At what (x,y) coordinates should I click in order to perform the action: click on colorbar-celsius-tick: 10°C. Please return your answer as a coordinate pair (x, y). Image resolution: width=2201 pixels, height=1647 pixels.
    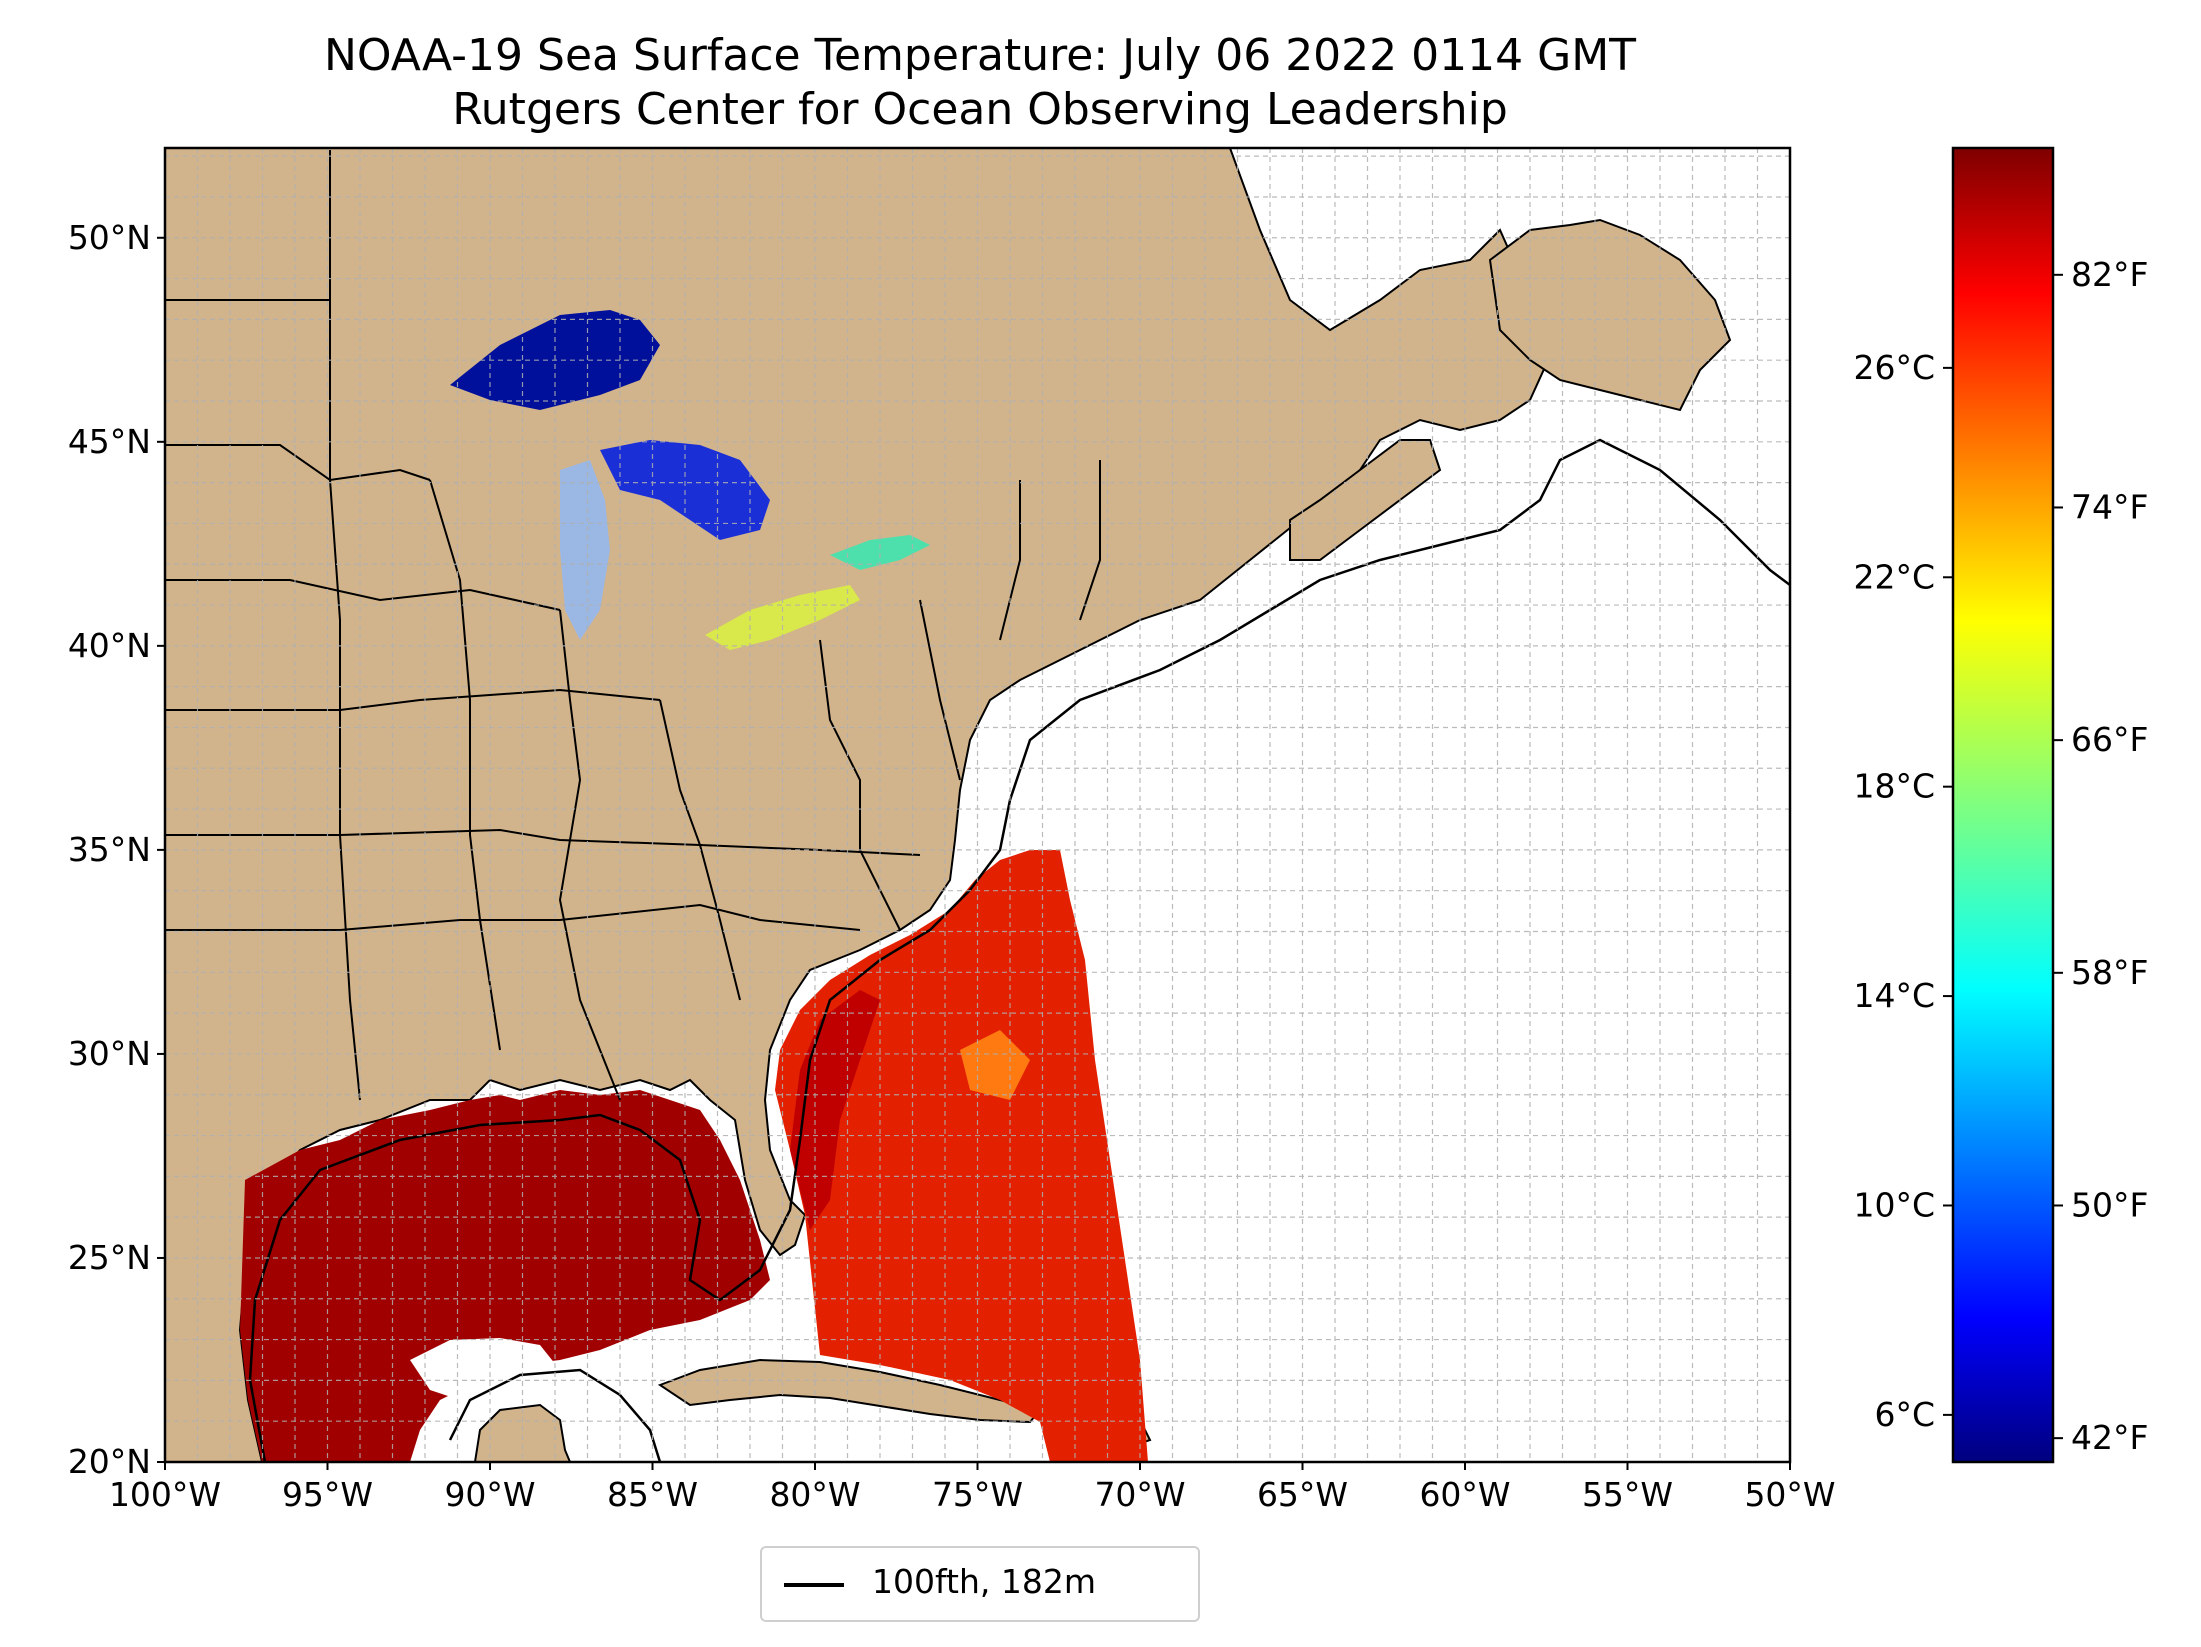
    Looking at the image, I should click on (1894, 1204).